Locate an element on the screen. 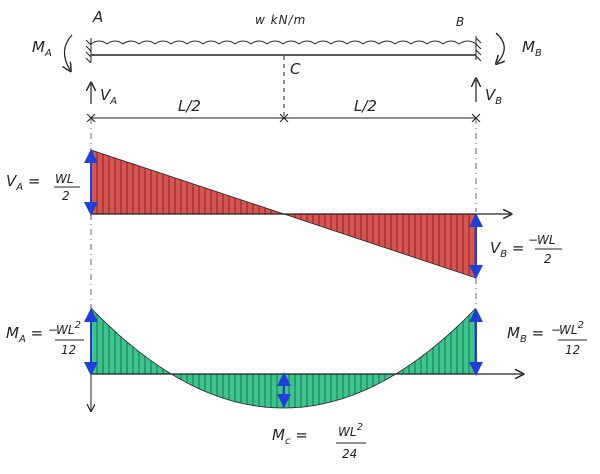  fixed-support-a is located at coordinates (88, 51).